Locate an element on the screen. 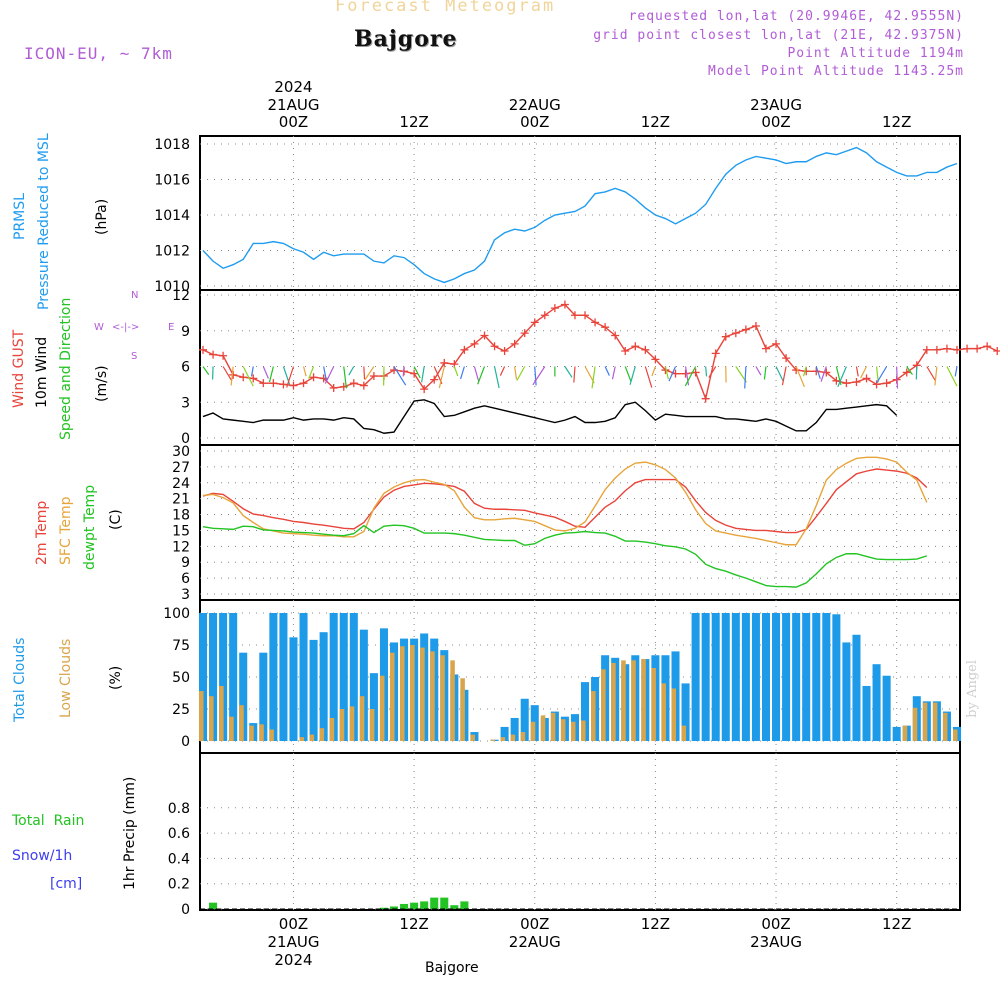 The image size is (1000, 1000). panel-1: 1010 1012 1014 1016 1018 is located at coordinates (557, 215).